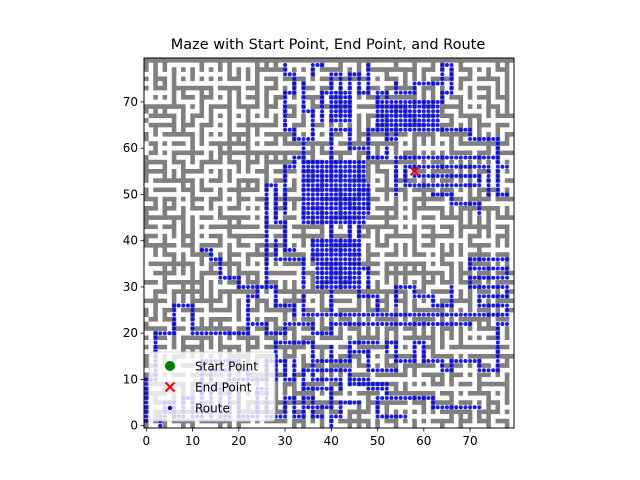 This screenshot has width=640, height=480. Describe the element at coordinates (170, 366) in the screenshot. I see `legend-start-marker` at that location.